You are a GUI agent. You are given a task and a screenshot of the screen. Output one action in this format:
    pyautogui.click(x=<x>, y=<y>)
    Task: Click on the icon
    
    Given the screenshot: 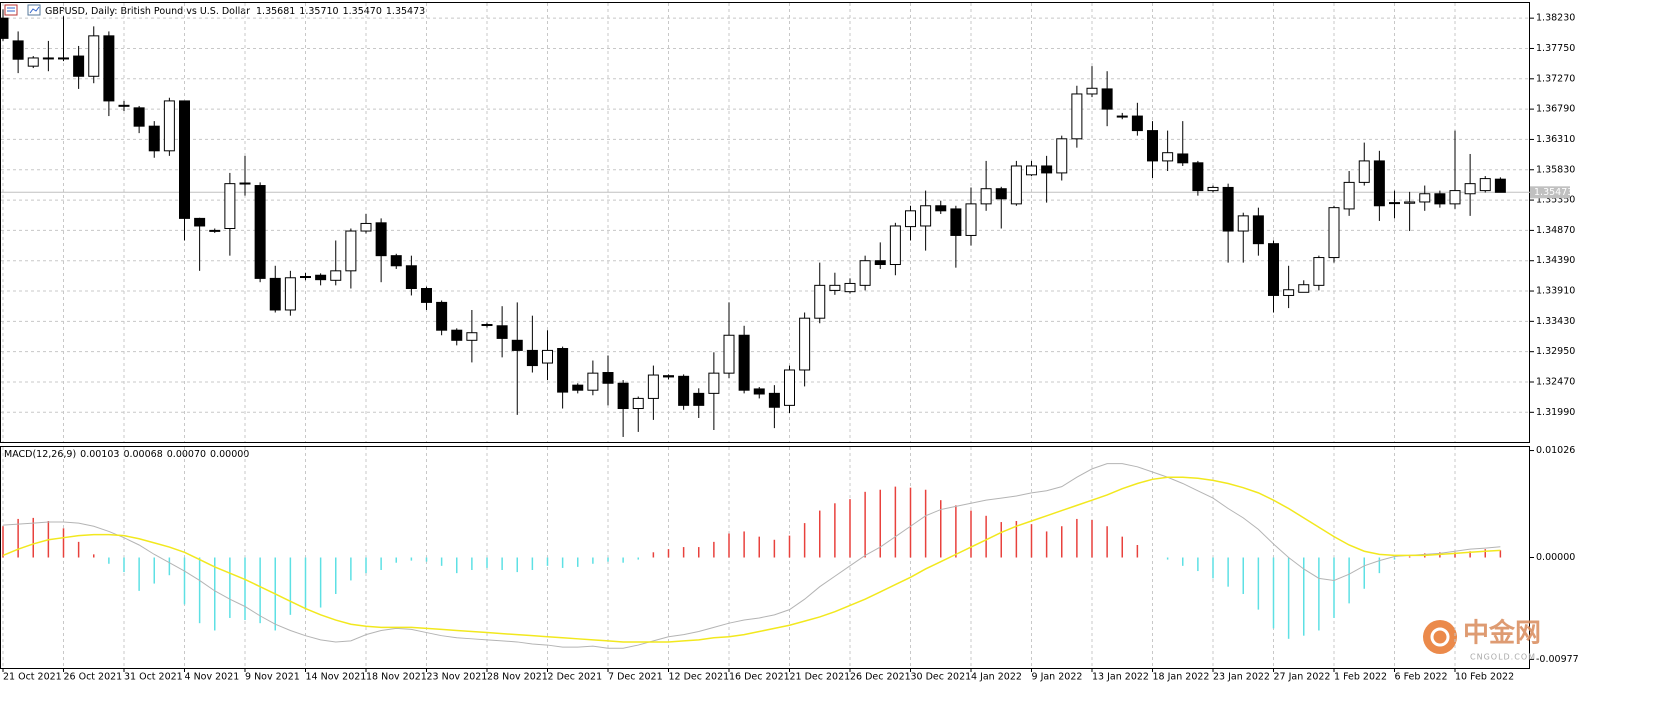 What is the action you would take?
    pyautogui.click(x=34, y=10)
    